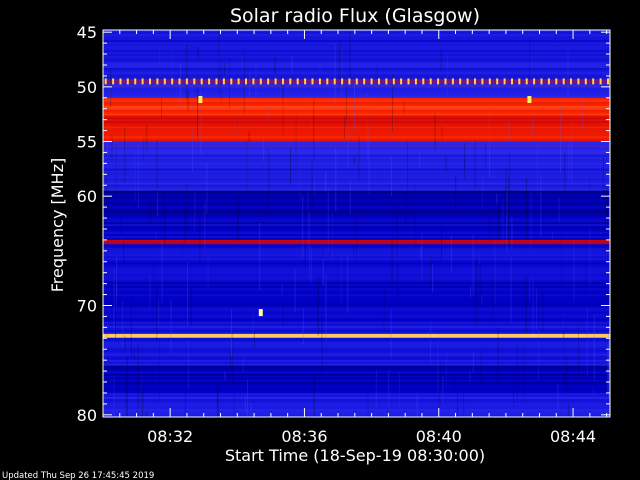  I want to click on y-tick-label: 60, so click(87, 196).